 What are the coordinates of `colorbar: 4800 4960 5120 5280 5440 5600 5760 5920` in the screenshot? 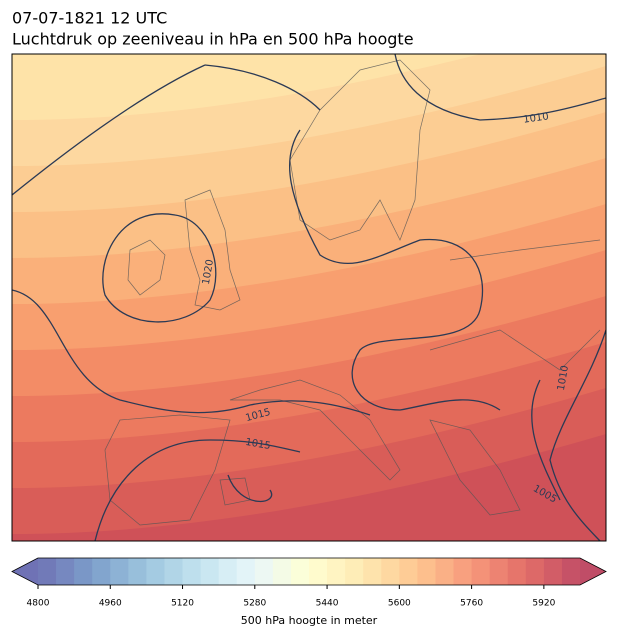 It's located at (309, 583).